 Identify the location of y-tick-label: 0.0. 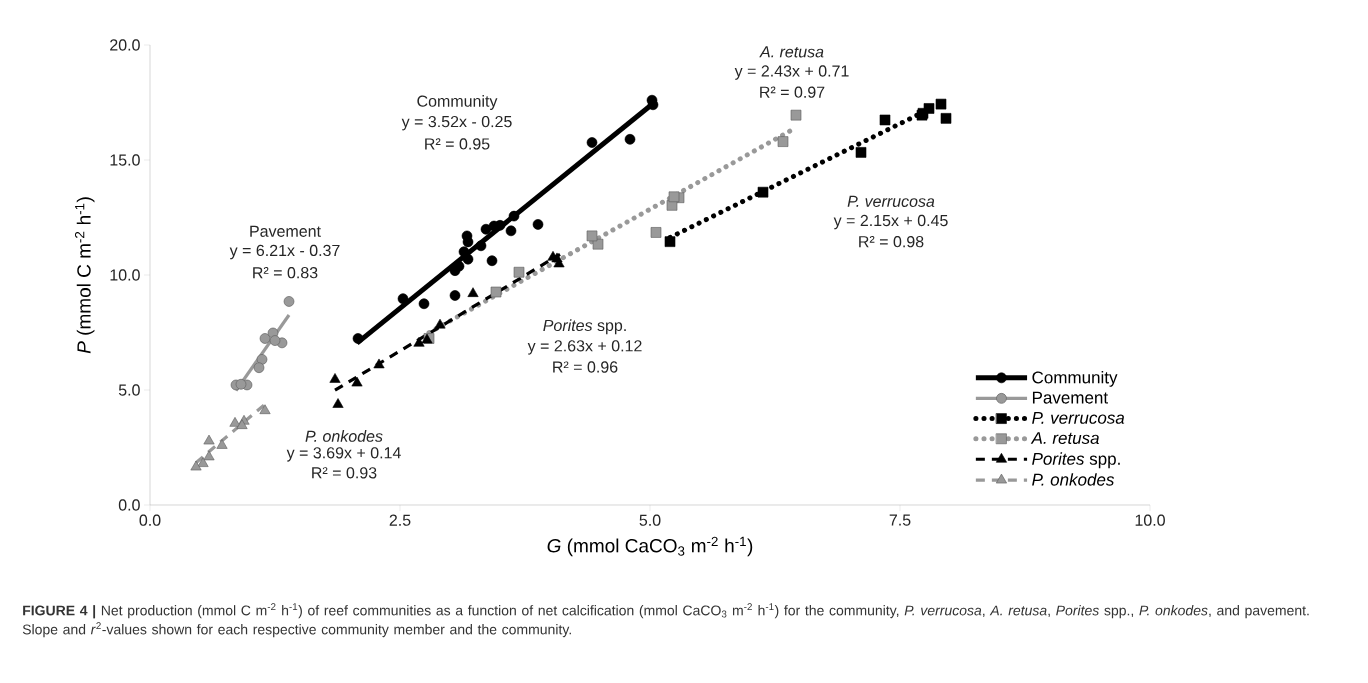
(129, 505).